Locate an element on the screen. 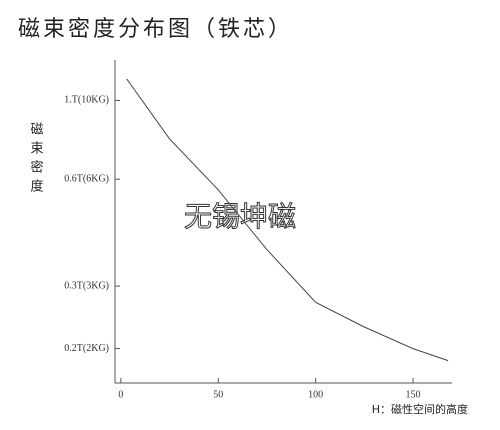  y-tick-label: 0.2T(2KG) is located at coordinates (86, 348).